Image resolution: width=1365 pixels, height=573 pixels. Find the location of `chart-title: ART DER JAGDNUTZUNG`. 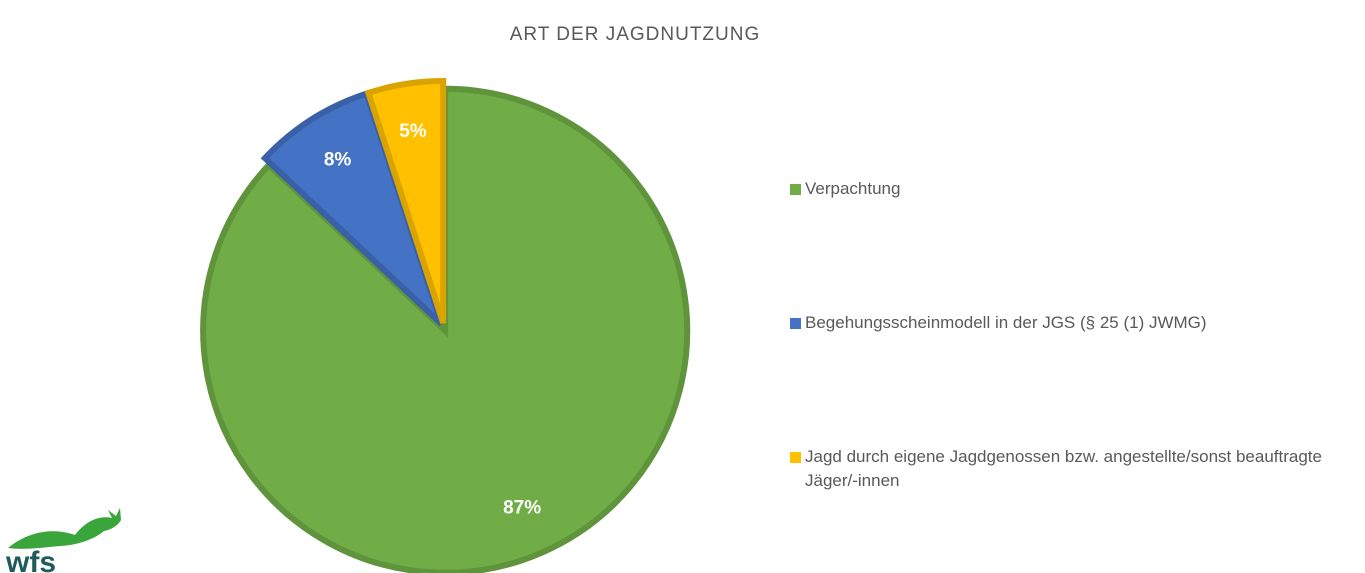

chart-title: ART DER JAGDNUTZUNG is located at coordinates (635, 34).